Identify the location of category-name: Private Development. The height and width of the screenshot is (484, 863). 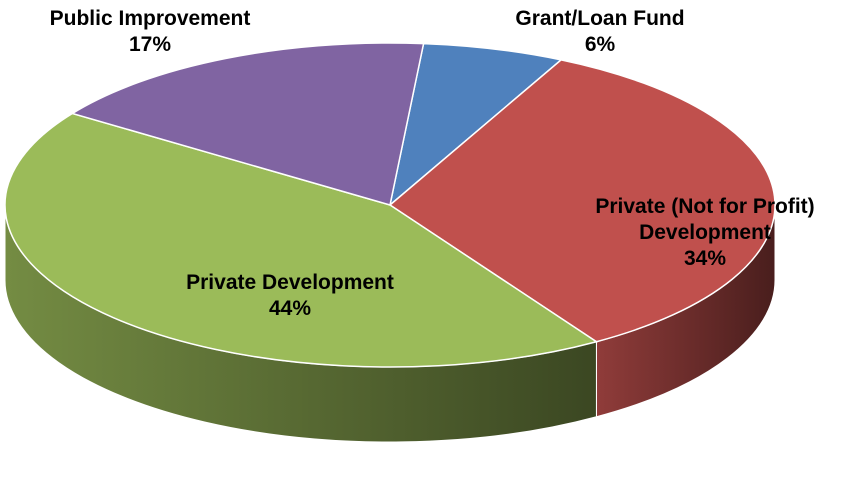
(290, 282).